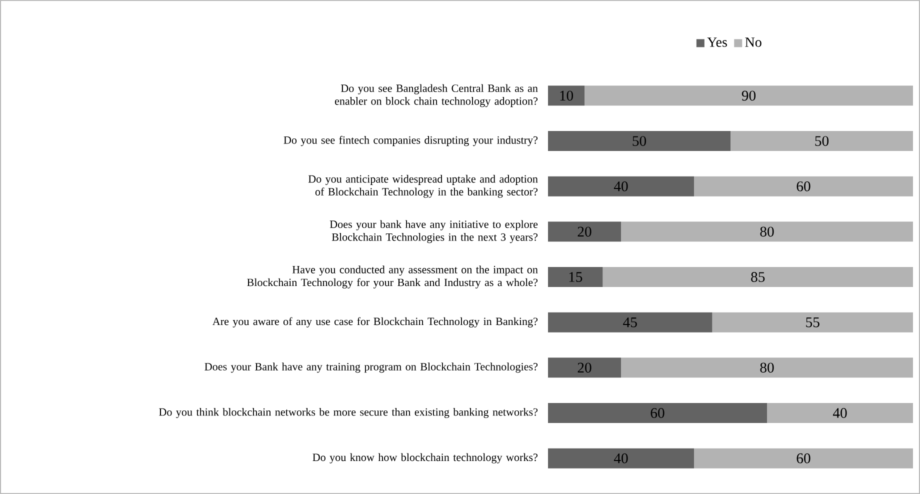 The width and height of the screenshot is (920, 494). I want to click on data-label: 55, so click(813, 322).